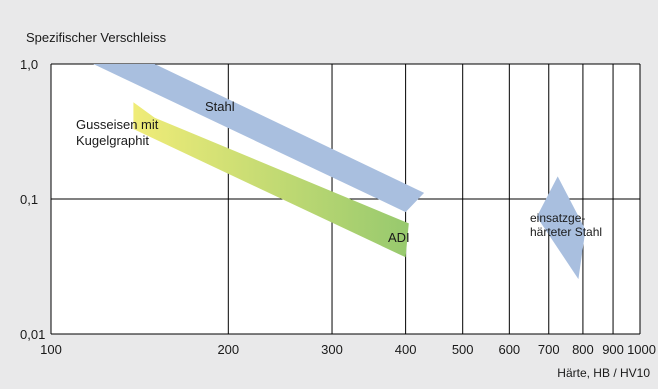  Describe the element at coordinates (406, 349) in the screenshot. I see `x-tick-label: 400` at that location.